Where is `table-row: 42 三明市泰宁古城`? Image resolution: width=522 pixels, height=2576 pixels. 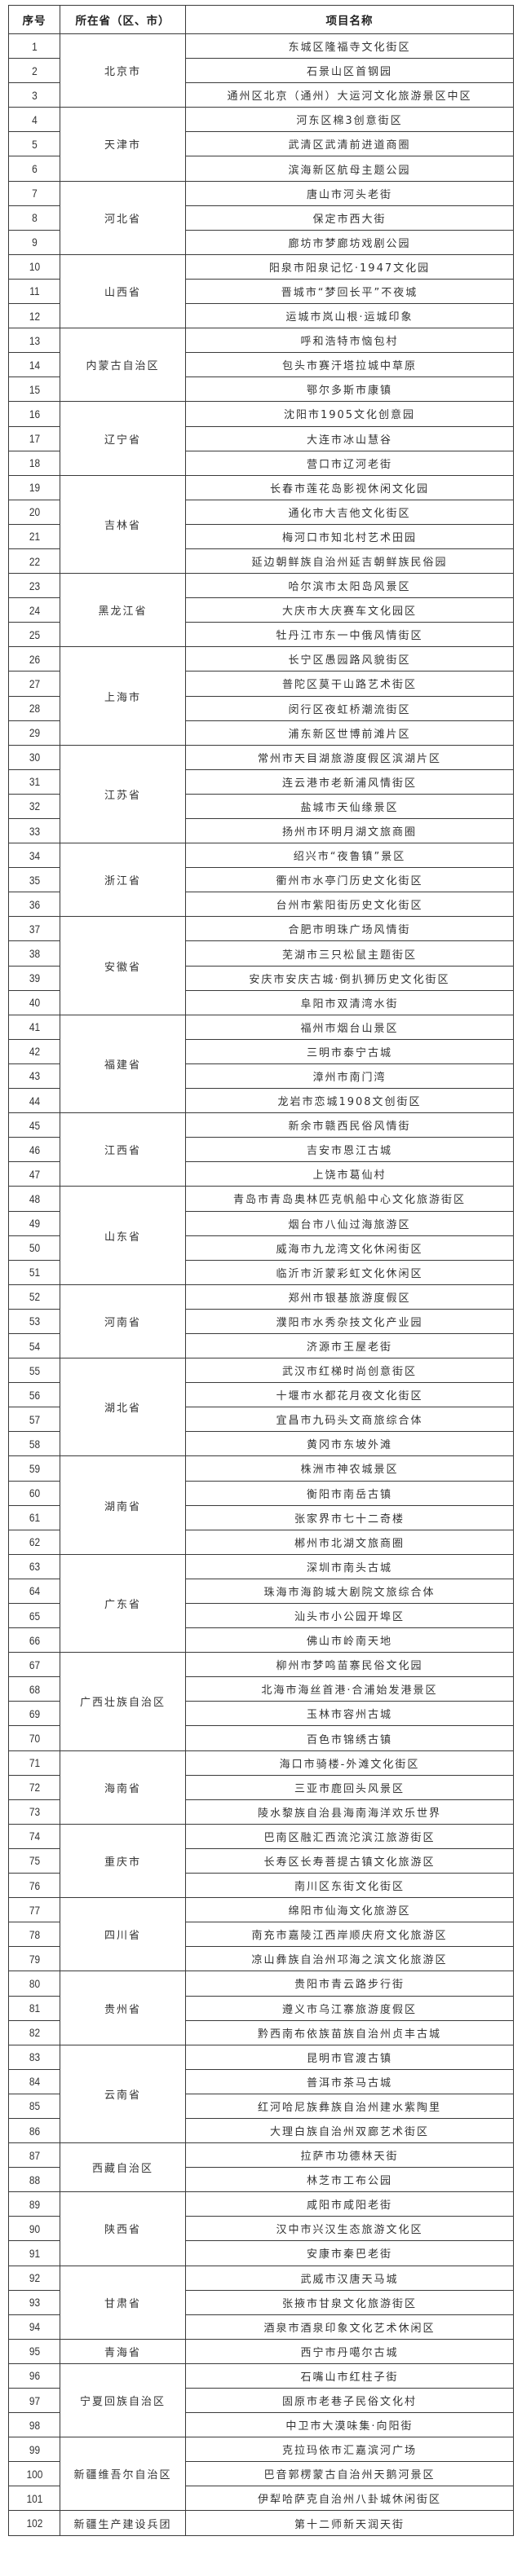
table-row: 42 三明市泰宁古城 is located at coordinates (261, 1051).